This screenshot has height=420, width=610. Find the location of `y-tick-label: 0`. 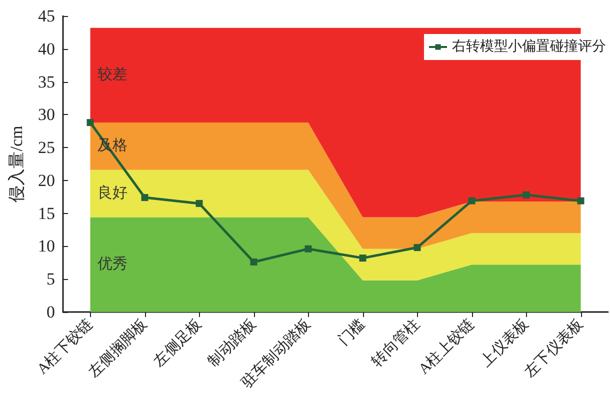

y-tick-label: 0 is located at coordinates (50, 312).